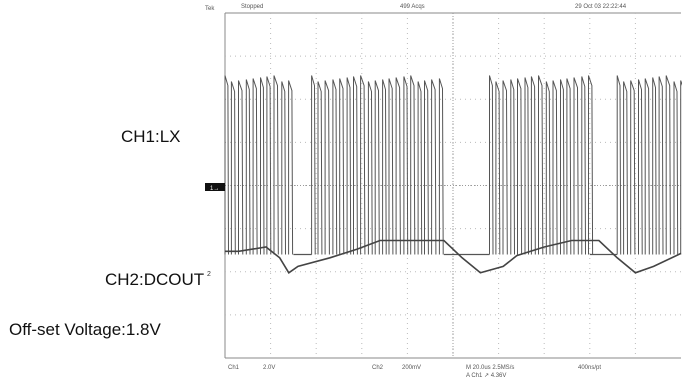 The width and height of the screenshot is (682, 380). What do you see at coordinates (155, 279) in the screenshot?
I see `ch2-label: CH2:DCOUT` at bounding box center [155, 279].